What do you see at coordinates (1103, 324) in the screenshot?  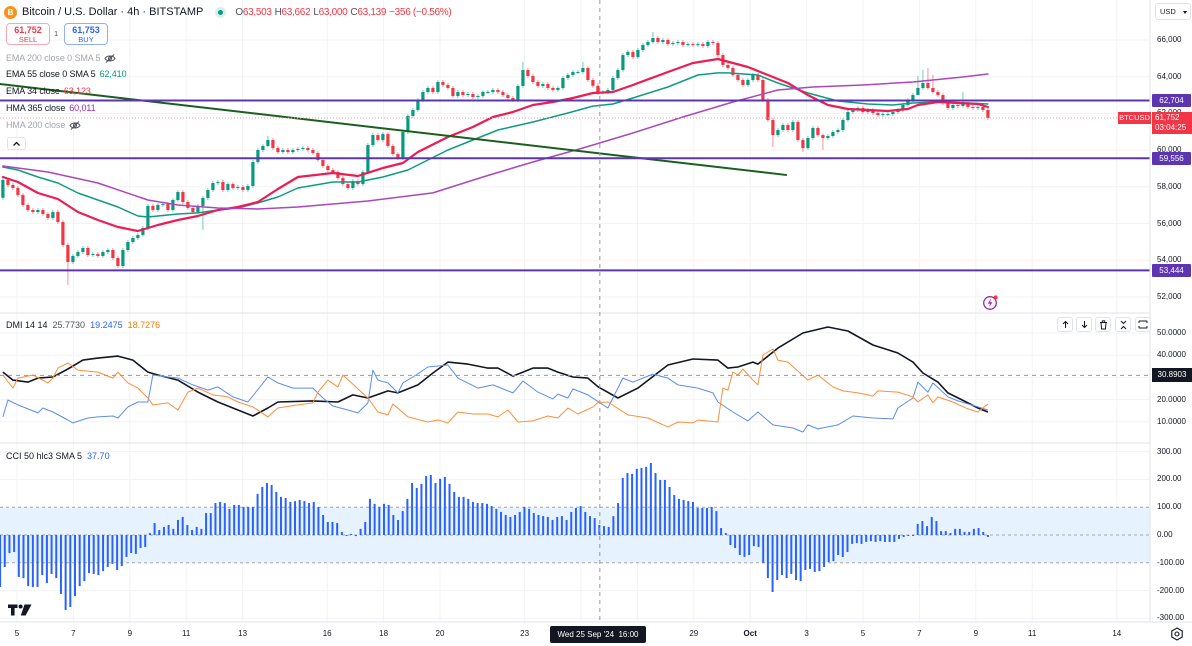 I see `delete-pane-button` at bounding box center [1103, 324].